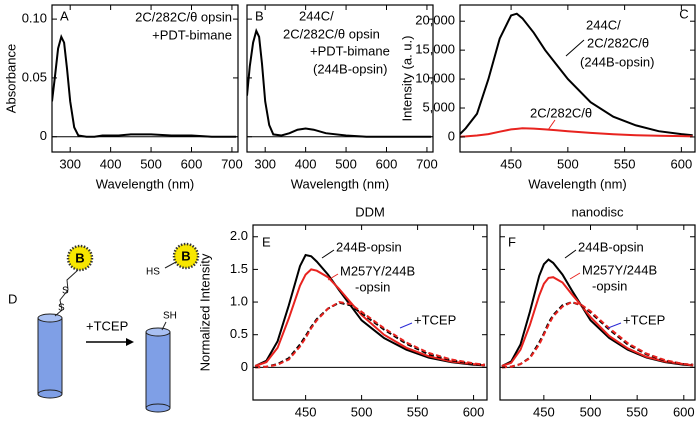 This screenshot has width=700, height=426. What do you see at coordinates (406, 79) in the screenshot?
I see `y-axis-label: Intensity (a. u.)` at bounding box center [406, 79].